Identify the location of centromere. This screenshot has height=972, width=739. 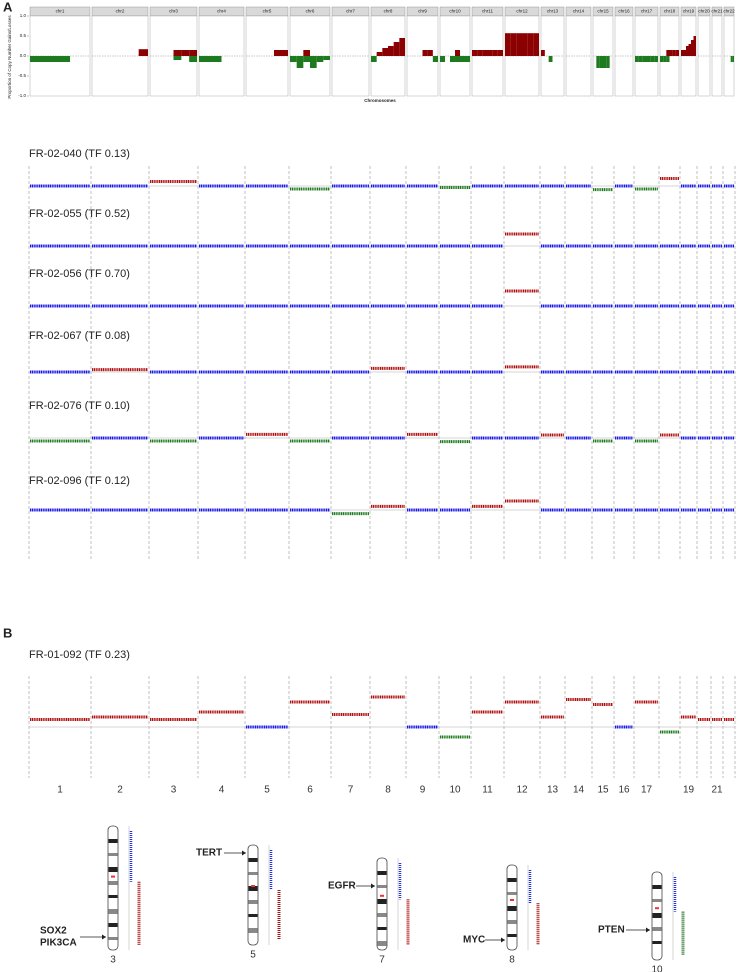
(253, 886).